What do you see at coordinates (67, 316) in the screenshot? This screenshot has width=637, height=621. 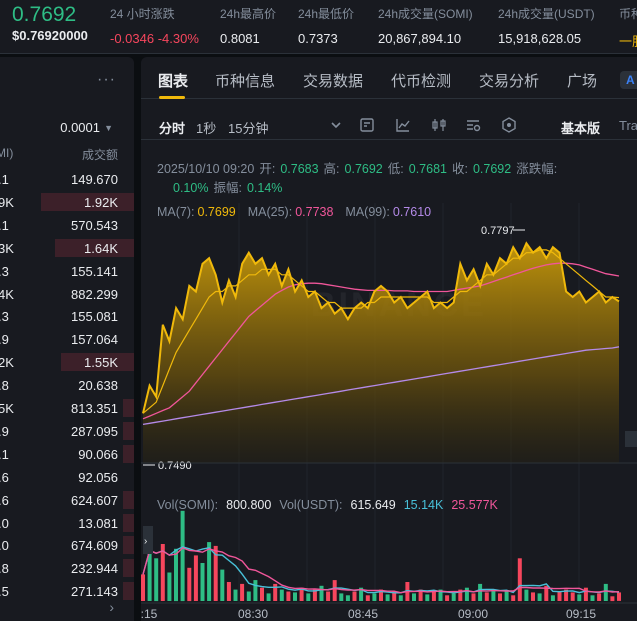 I see `order-book-row: .3 155.081` at bounding box center [67, 316].